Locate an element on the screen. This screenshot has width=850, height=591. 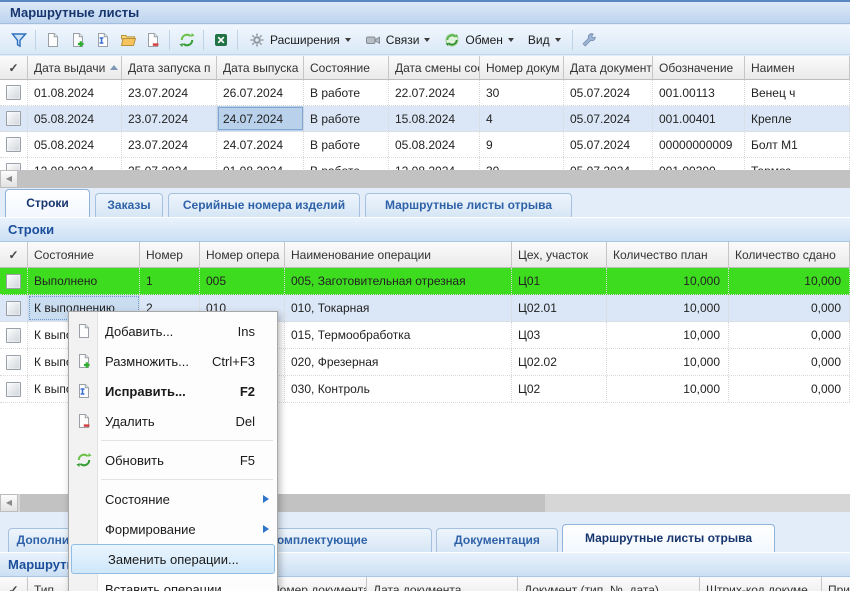
open-button is located at coordinates (127, 40).